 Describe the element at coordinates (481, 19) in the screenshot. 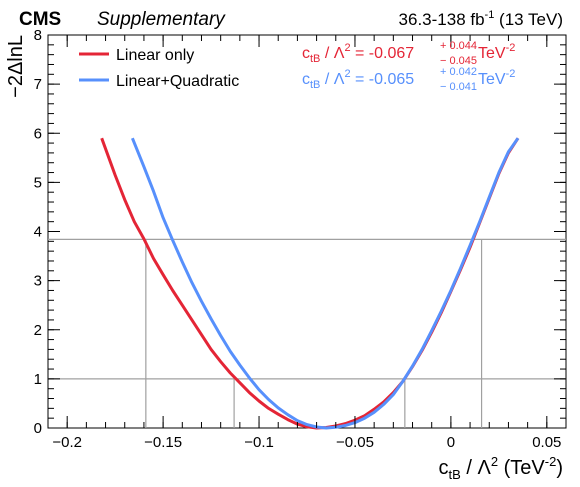

I see `luminosity-label: 36.3-138 fb-1 (13 TeV)` at that location.